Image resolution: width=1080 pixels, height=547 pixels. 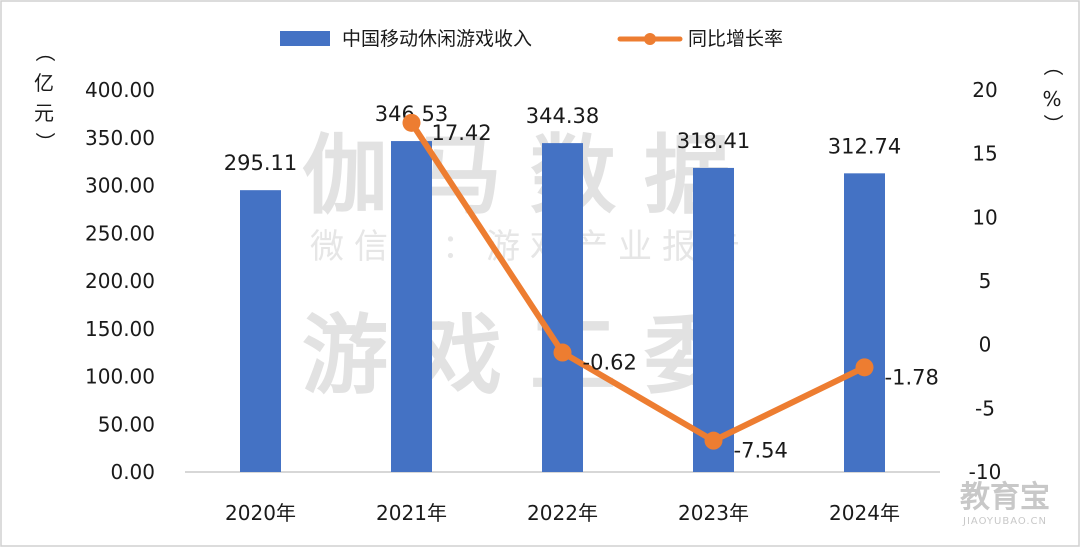 I want to click on y-left-tick-label-6: 300.00, so click(x=120, y=186).